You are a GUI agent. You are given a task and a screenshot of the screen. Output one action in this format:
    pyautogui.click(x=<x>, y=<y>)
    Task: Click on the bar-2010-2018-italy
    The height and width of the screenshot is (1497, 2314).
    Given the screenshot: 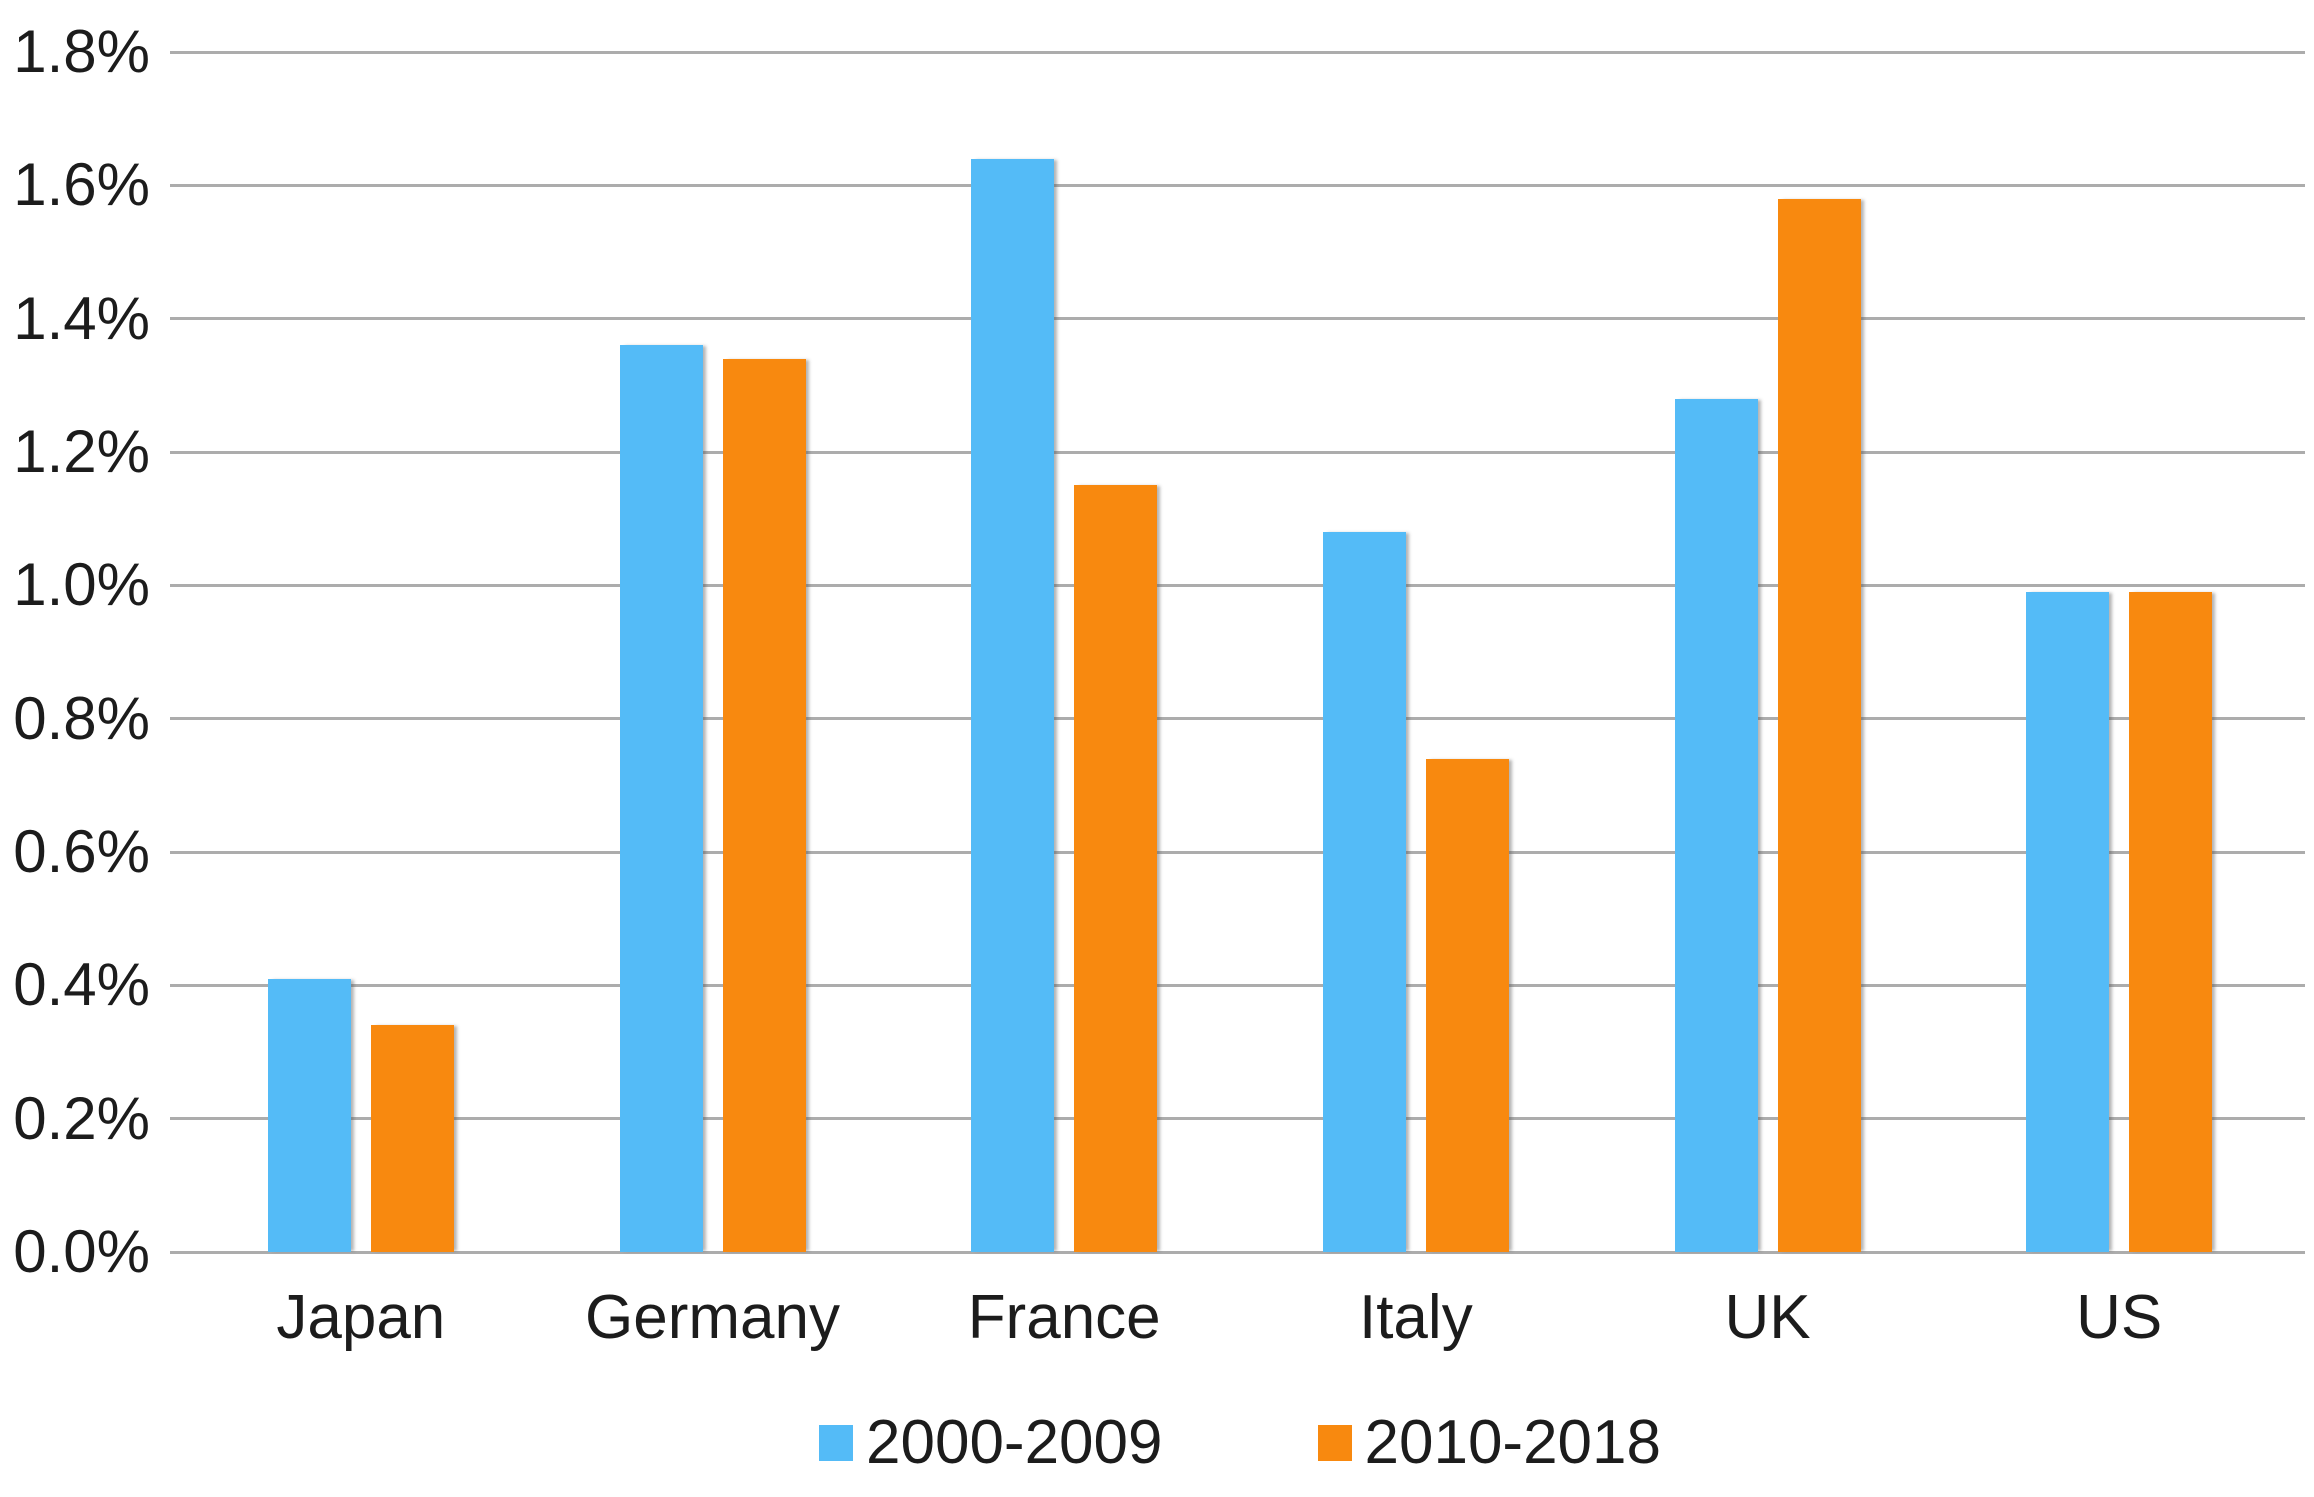 What is the action you would take?
    pyautogui.click(x=1467, y=1005)
    